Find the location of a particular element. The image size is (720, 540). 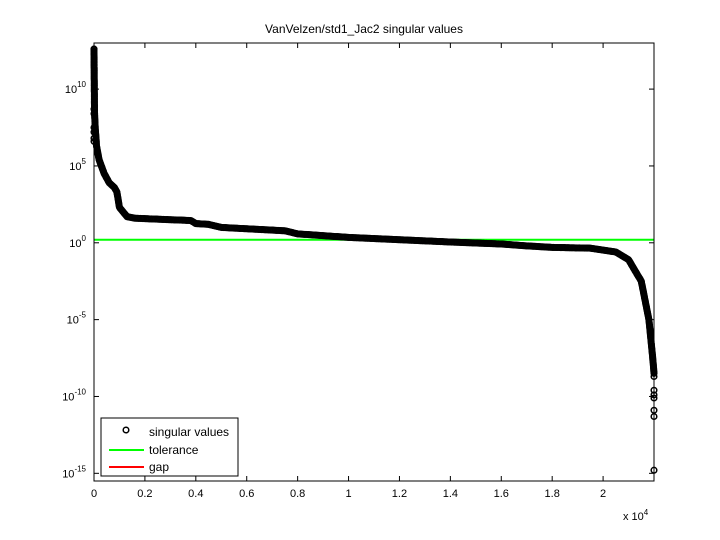

y-tick-label: 10⁻⁵ is located at coordinates (77, 319).